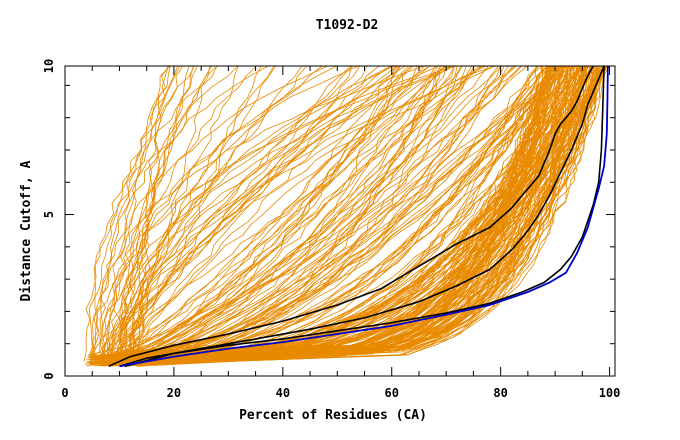 Image resolution: width=680 pixels, height=440 pixels. I want to click on y-tick-label: 0, so click(49, 375).